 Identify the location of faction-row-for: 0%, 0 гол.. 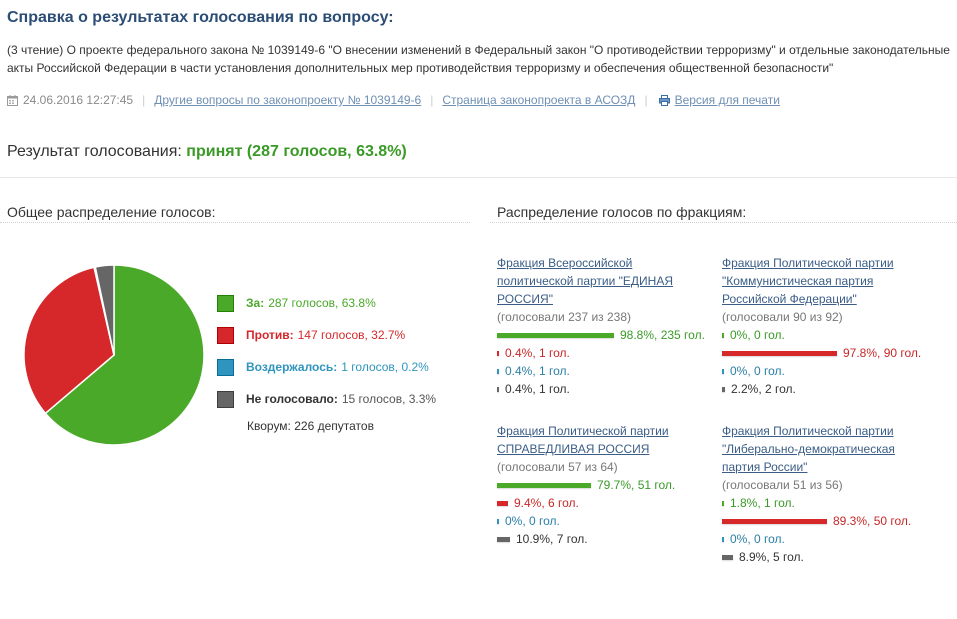
(827, 335).